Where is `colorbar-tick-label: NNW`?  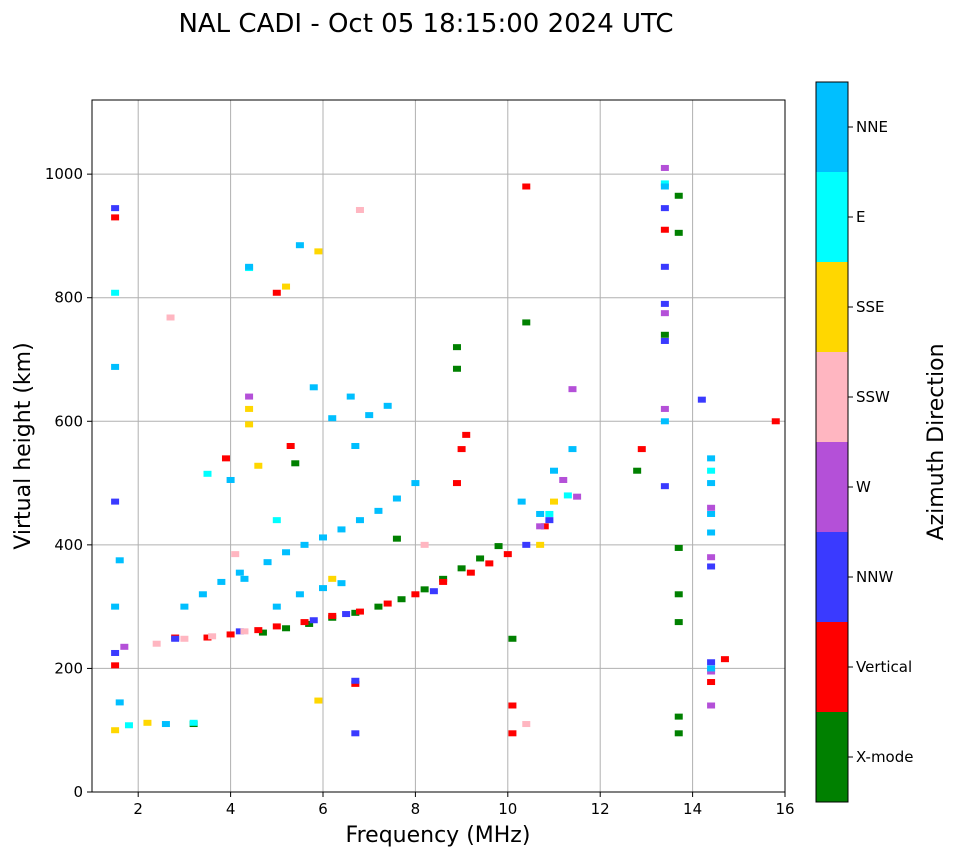
colorbar-tick-label: NNW is located at coordinates (874, 577).